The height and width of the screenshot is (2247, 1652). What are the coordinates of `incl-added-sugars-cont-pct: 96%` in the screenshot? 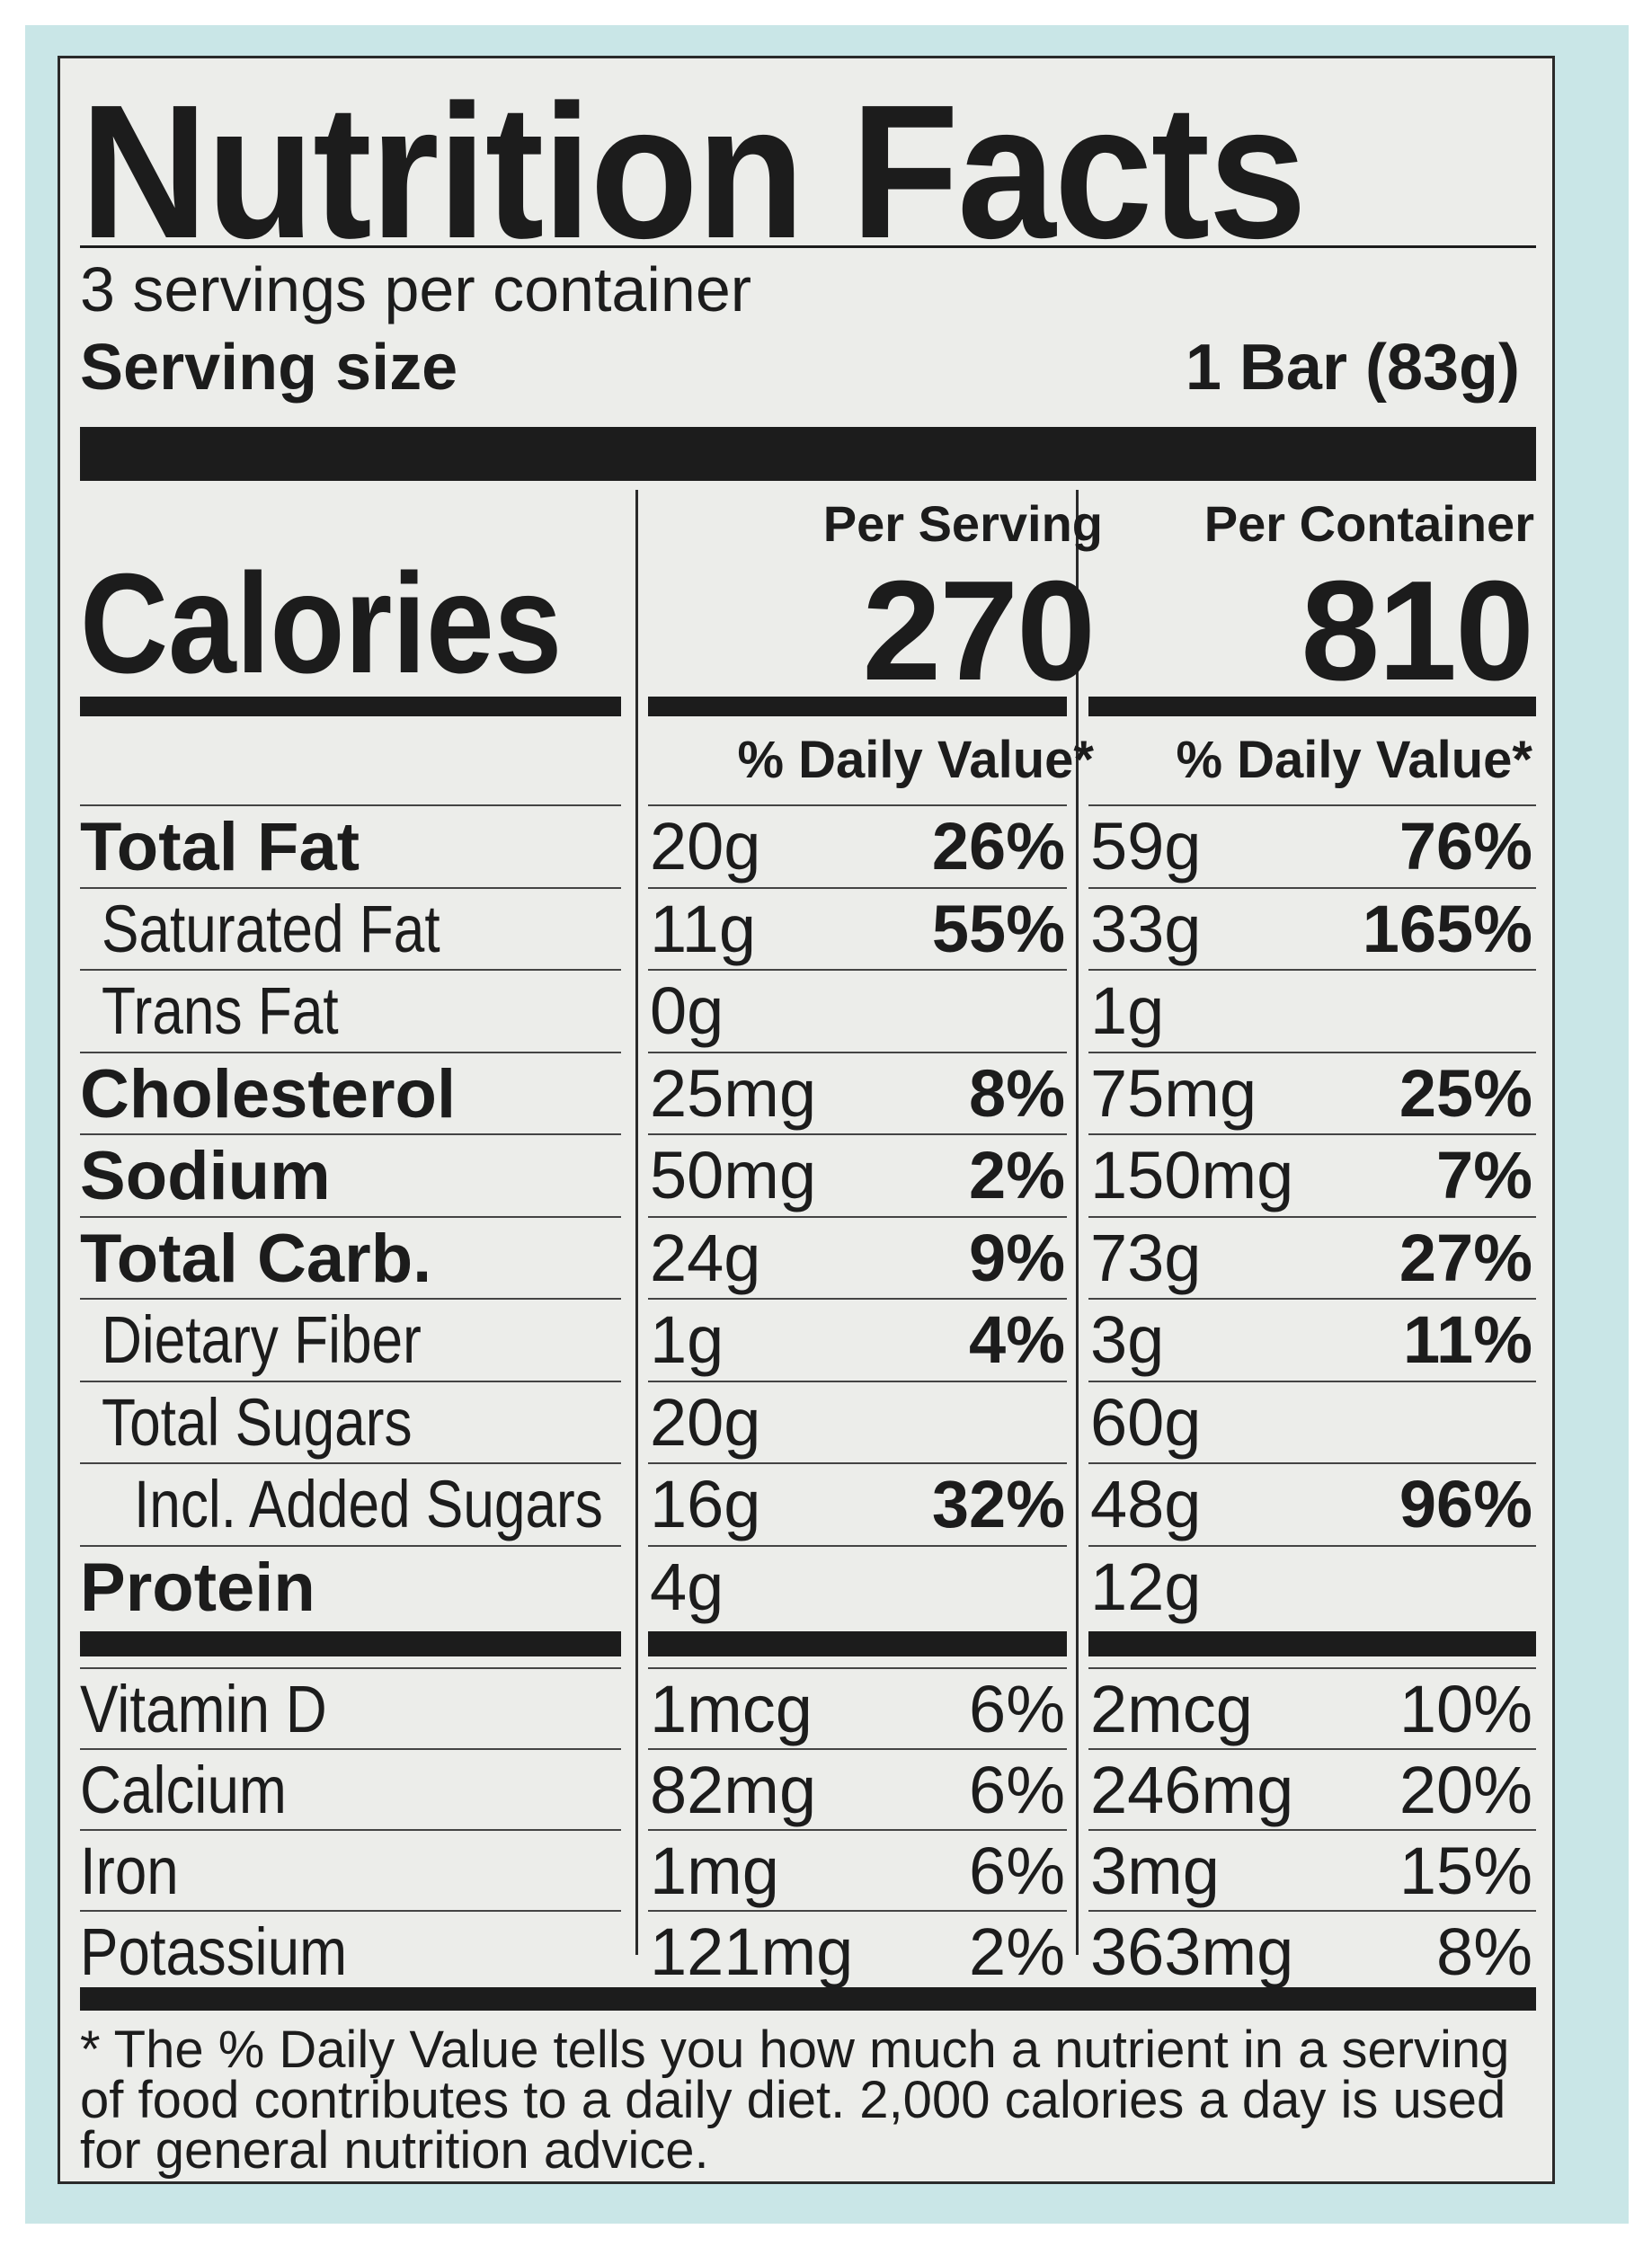 It's located at (1465, 1504).